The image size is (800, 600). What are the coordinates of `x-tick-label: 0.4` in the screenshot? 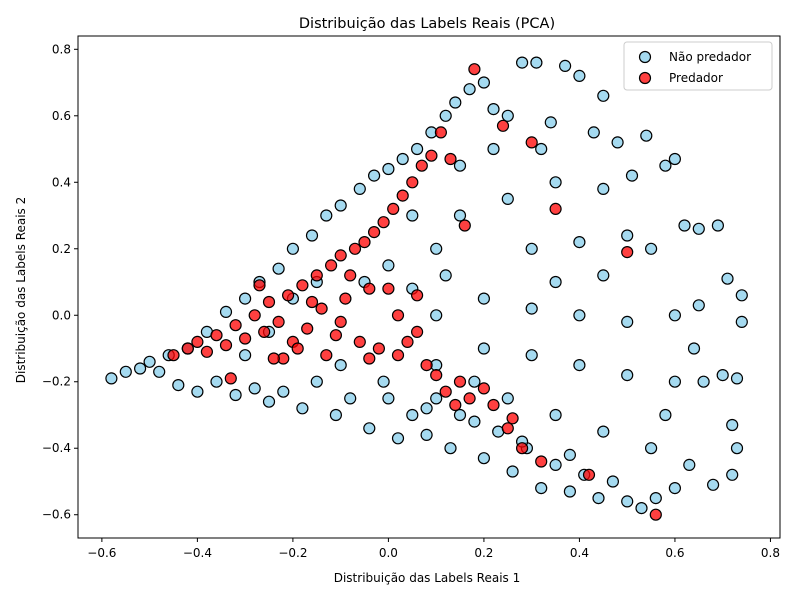 It's located at (579, 553).